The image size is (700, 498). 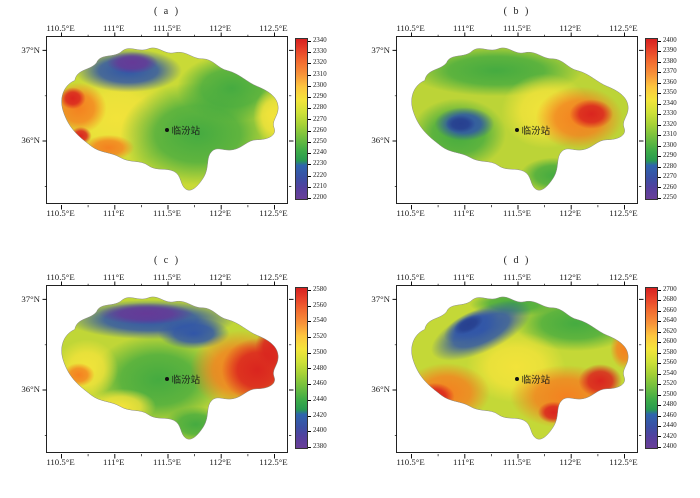 I want to click on colorbar-tick-label: 2600, so click(x=667, y=342).